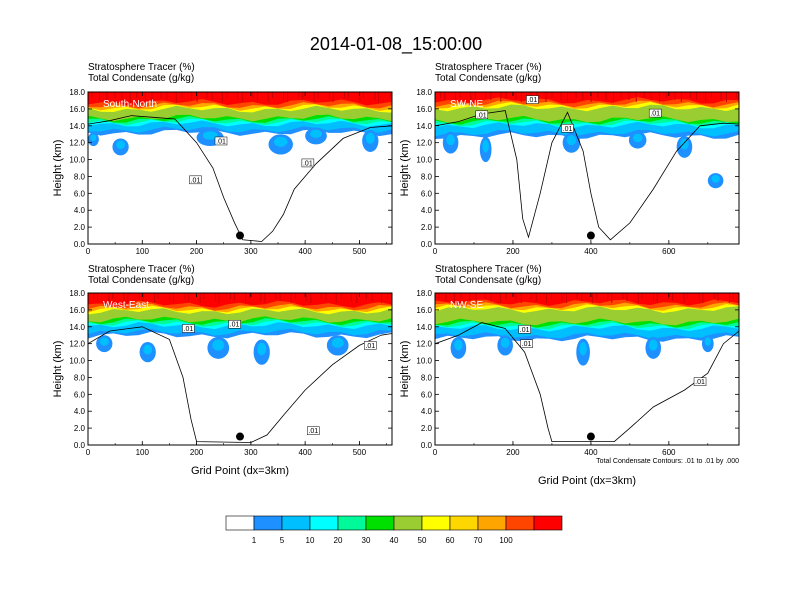  I want to click on colorbar-label: 10, so click(310, 540).